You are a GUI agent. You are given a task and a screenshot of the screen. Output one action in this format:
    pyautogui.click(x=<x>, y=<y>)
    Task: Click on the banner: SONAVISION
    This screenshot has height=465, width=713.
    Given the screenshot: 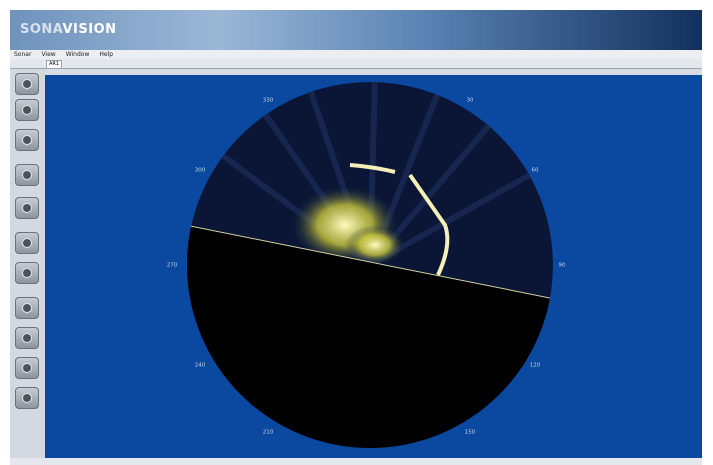 What is the action you would take?
    pyautogui.click(x=356, y=30)
    